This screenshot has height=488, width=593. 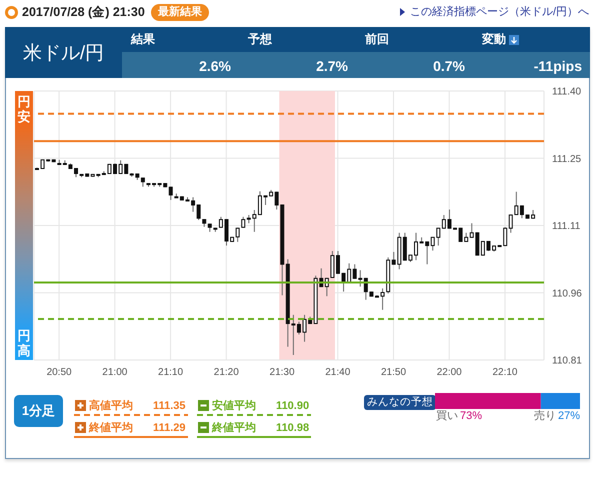 What do you see at coordinates (449, 372) in the screenshot?
I see `x-tick-label: 22:00` at bounding box center [449, 372].